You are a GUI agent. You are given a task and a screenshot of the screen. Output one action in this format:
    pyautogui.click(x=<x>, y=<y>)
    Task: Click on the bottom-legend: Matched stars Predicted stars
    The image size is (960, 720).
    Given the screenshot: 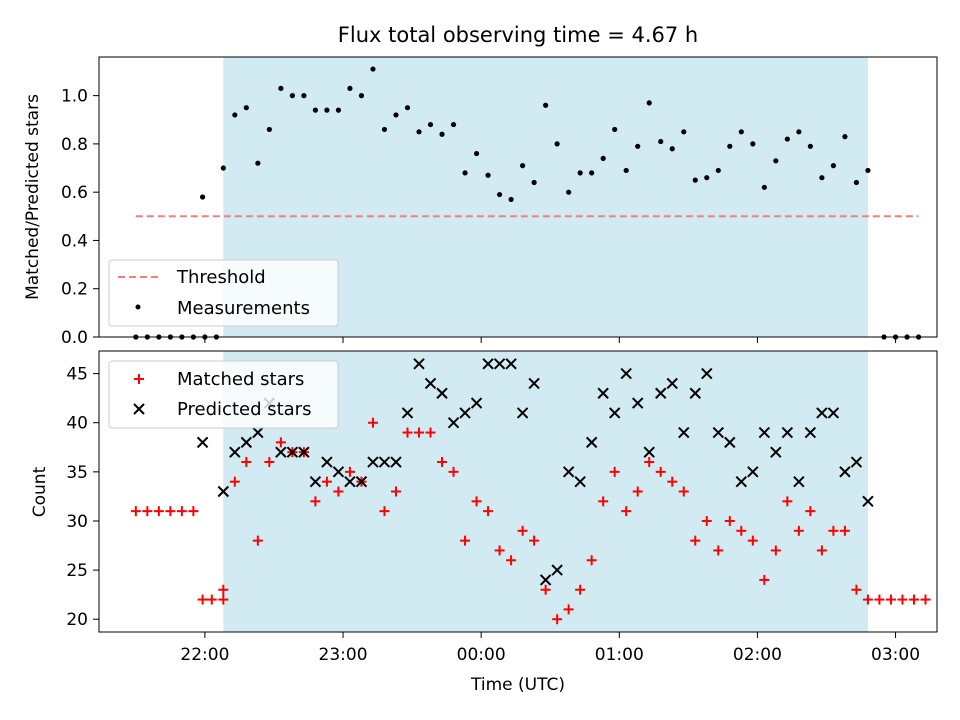 What is the action you would take?
    pyautogui.click(x=223, y=394)
    